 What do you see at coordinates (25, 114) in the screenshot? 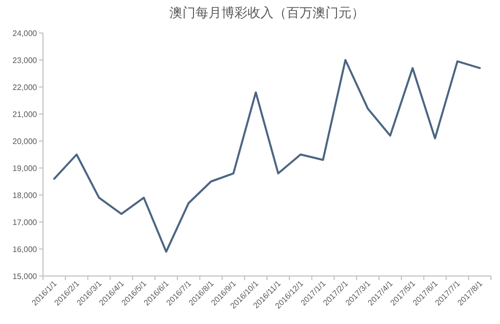
I see `y-tick-label: 21,000` at bounding box center [25, 114].